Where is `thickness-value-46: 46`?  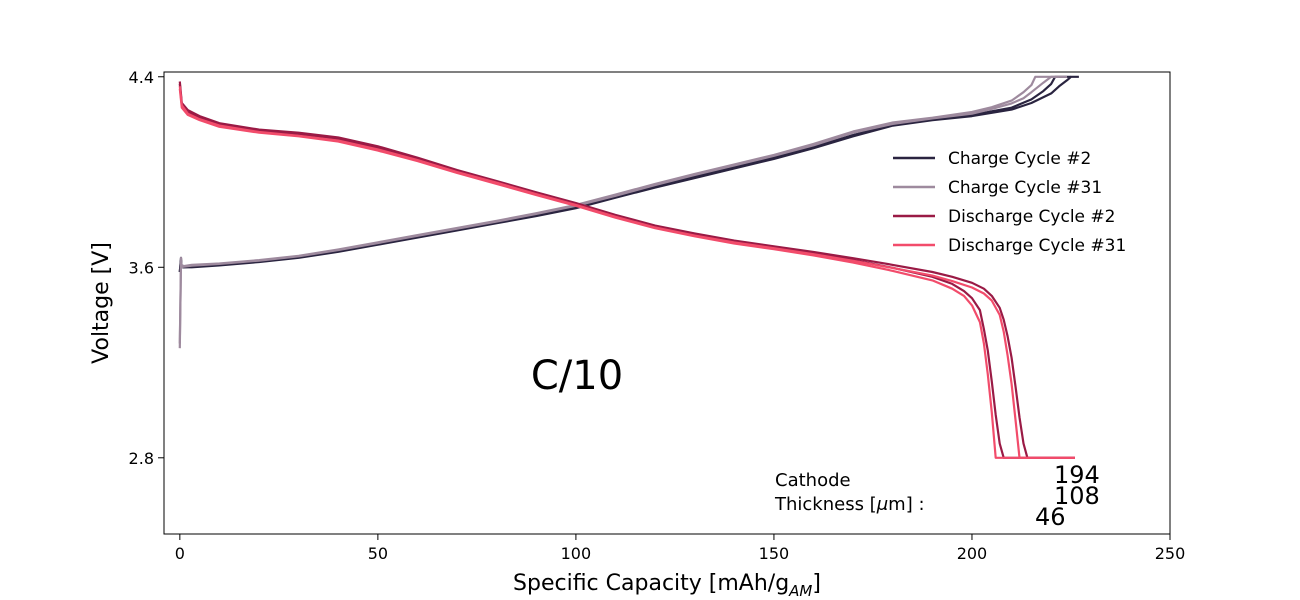 thickness-value-46: 46 is located at coordinates (1050, 517).